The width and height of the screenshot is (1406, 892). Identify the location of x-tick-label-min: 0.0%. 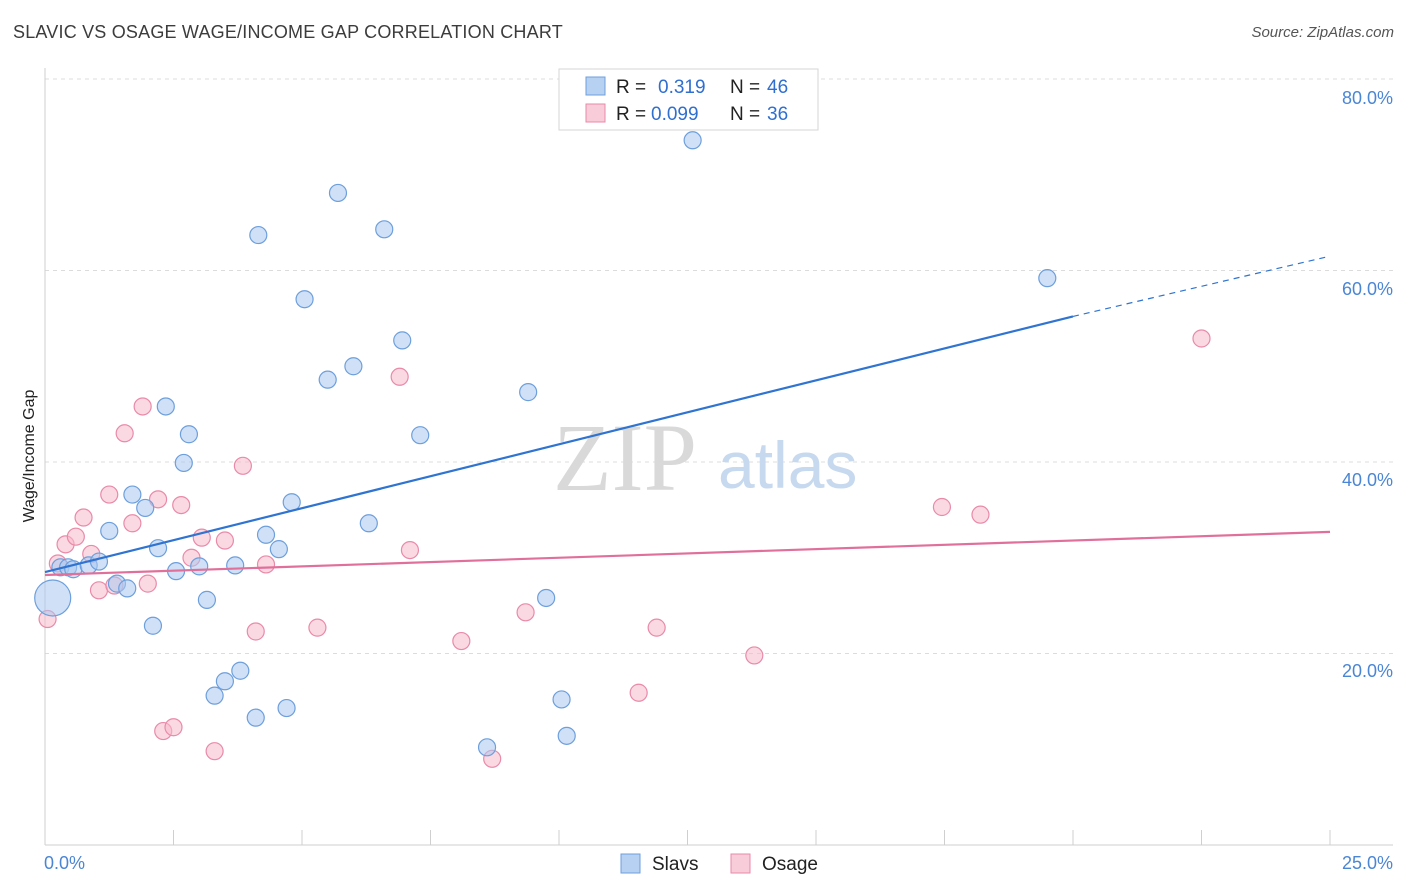
(64, 863).